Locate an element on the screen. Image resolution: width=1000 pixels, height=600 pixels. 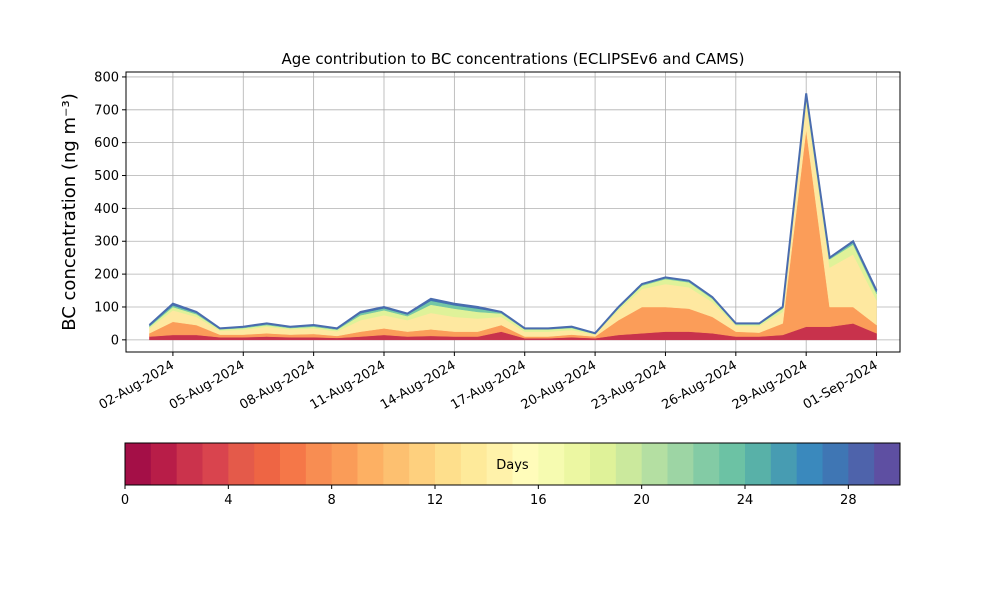
y-tick-label: 300 is located at coordinates (106, 242).